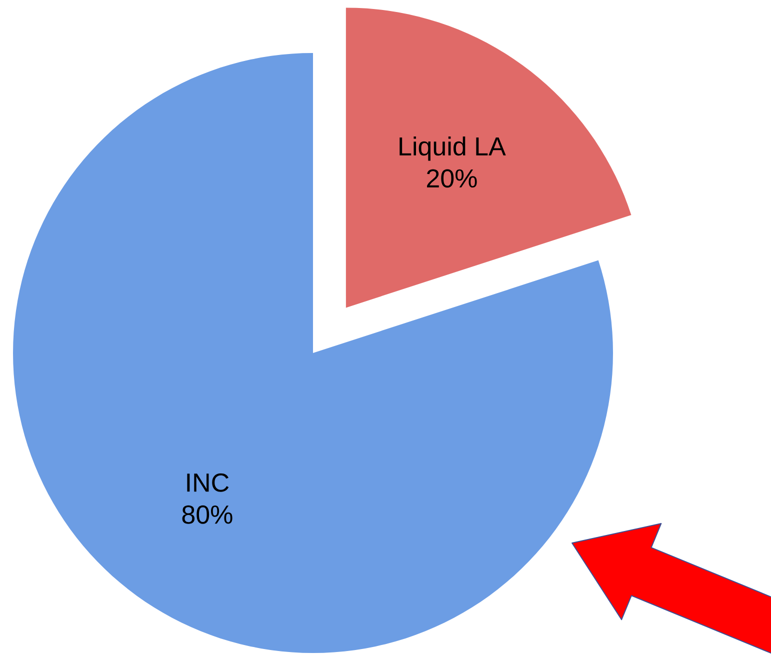  What do you see at coordinates (207, 514) in the screenshot?
I see `data-label: 80%` at bounding box center [207, 514].